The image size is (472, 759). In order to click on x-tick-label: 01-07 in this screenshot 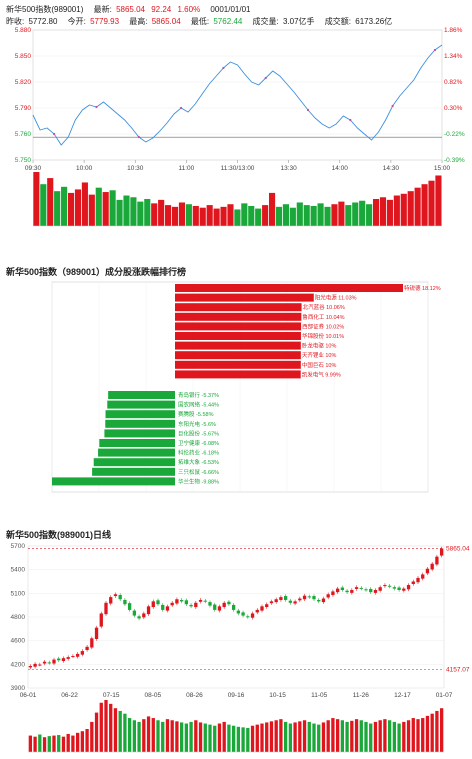, I will do `click(444, 695)`.